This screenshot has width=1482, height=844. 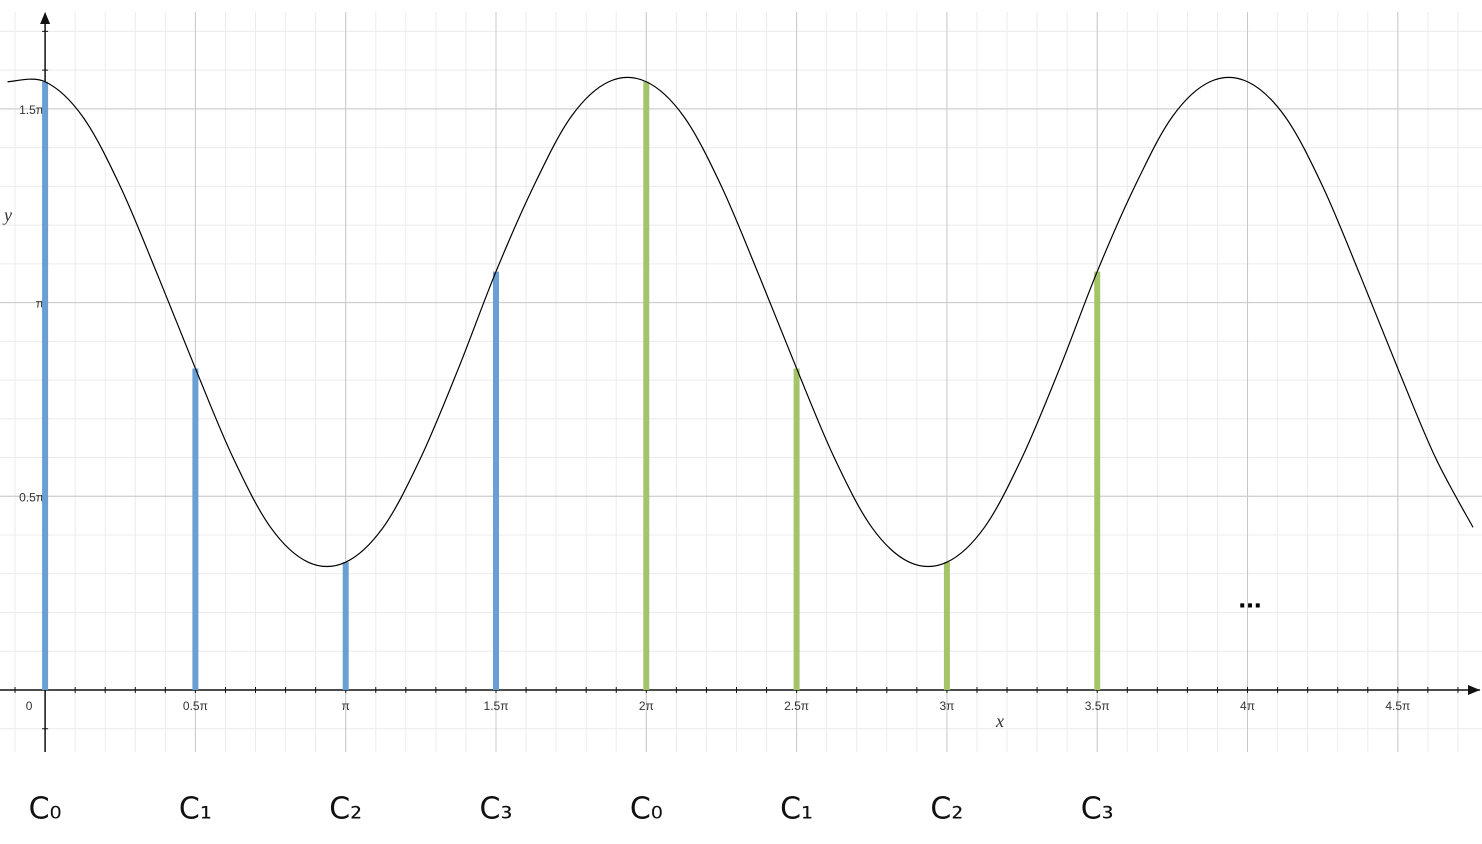 I want to click on y-axis-label: y, so click(x=7, y=215).